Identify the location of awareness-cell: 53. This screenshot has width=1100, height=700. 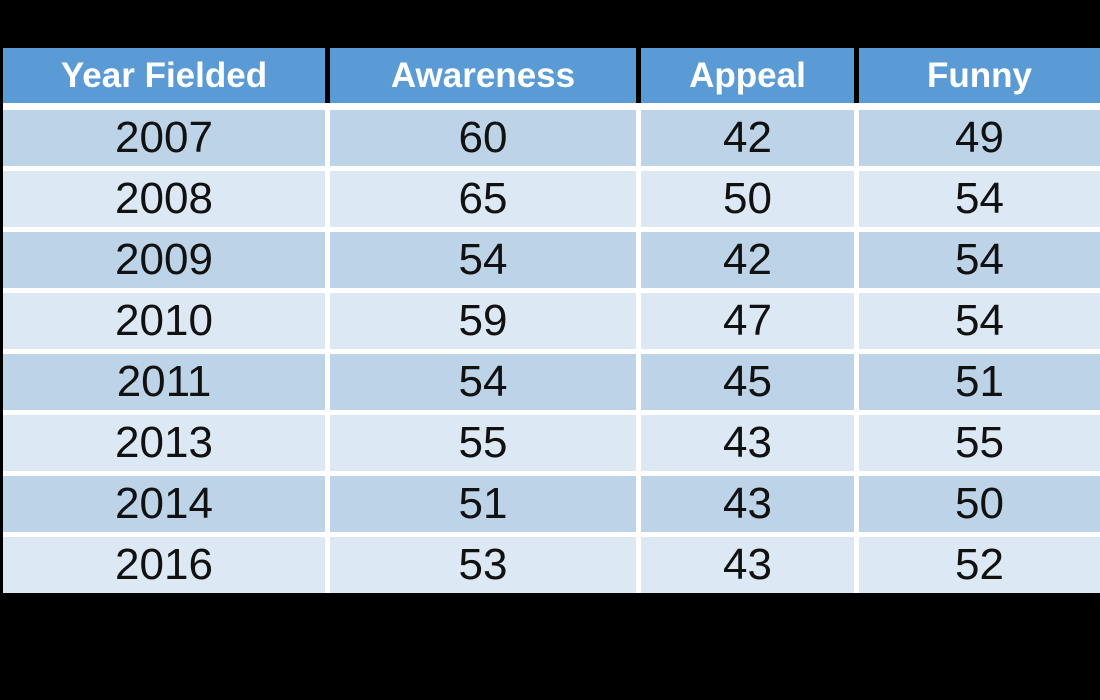
(483, 565).